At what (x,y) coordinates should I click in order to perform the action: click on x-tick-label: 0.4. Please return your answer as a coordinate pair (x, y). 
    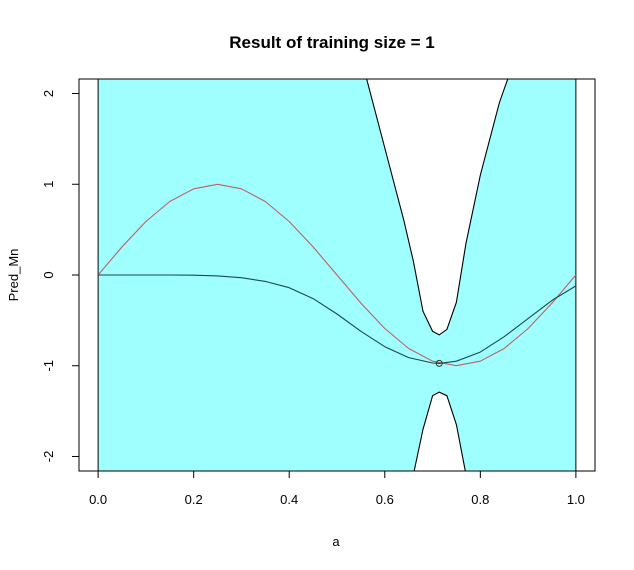
    Looking at the image, I should click on (289, 499).